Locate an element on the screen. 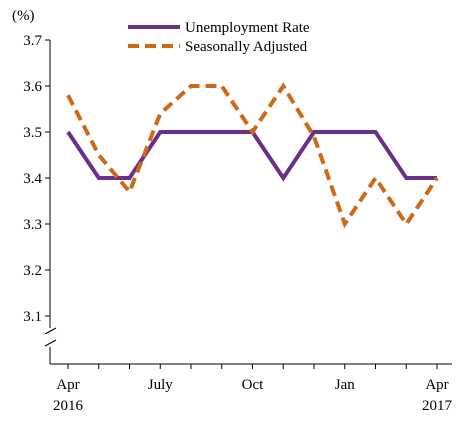  x-tick-year-label: 2017 is located at coordinates (437, 406).